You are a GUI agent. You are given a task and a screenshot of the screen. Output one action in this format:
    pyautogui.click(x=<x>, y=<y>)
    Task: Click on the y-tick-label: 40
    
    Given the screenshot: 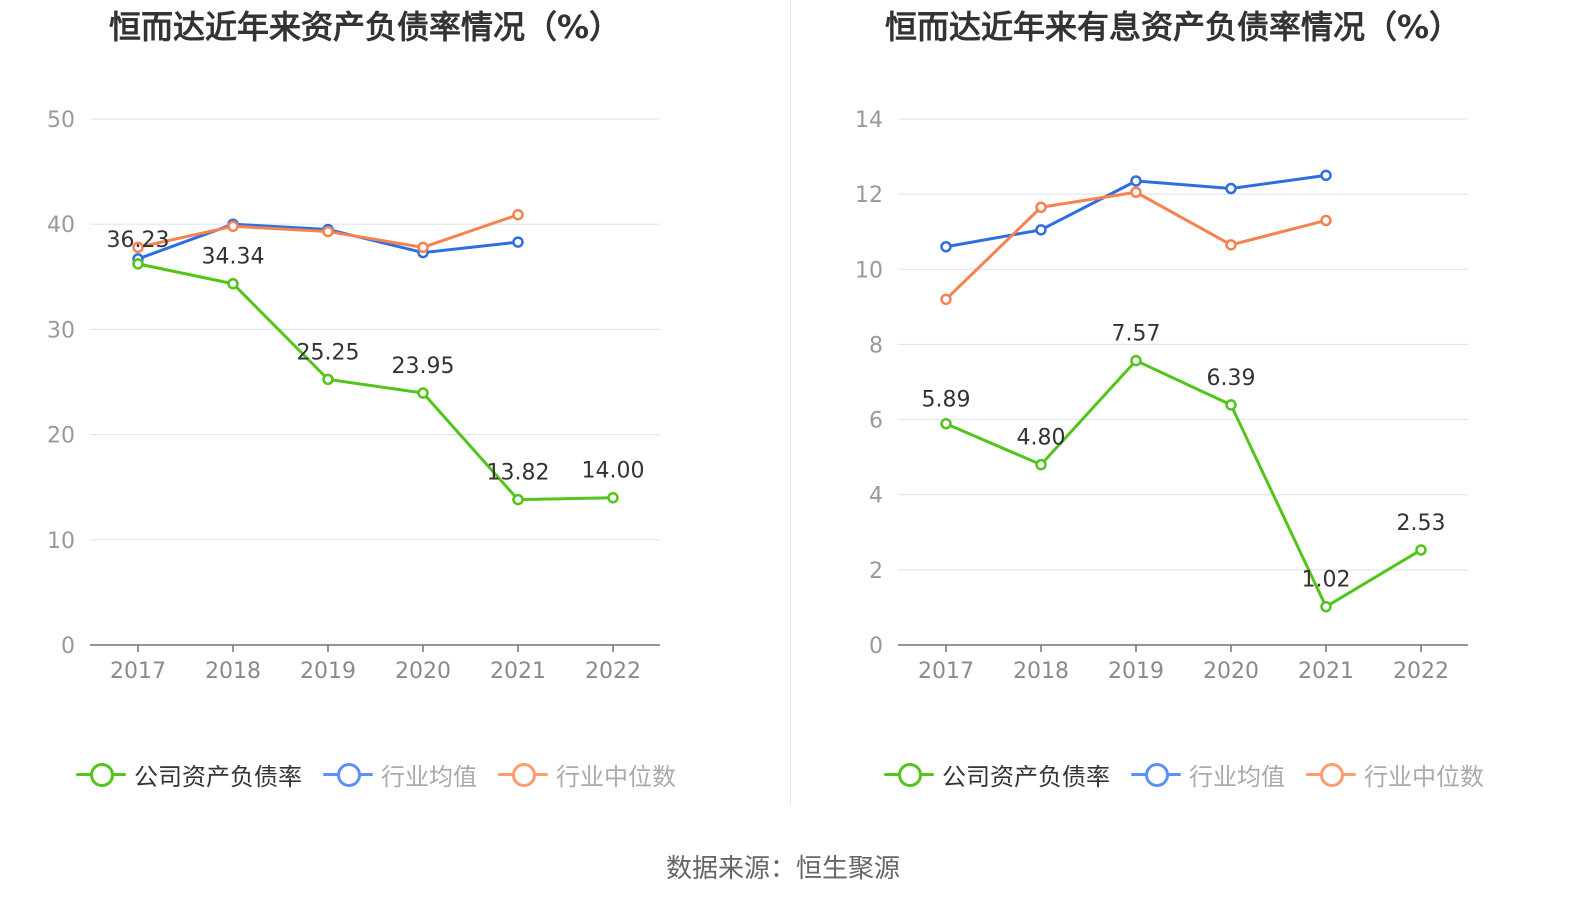 What is the action you would take?
    pyautogui.click(x=61, y=225)
    